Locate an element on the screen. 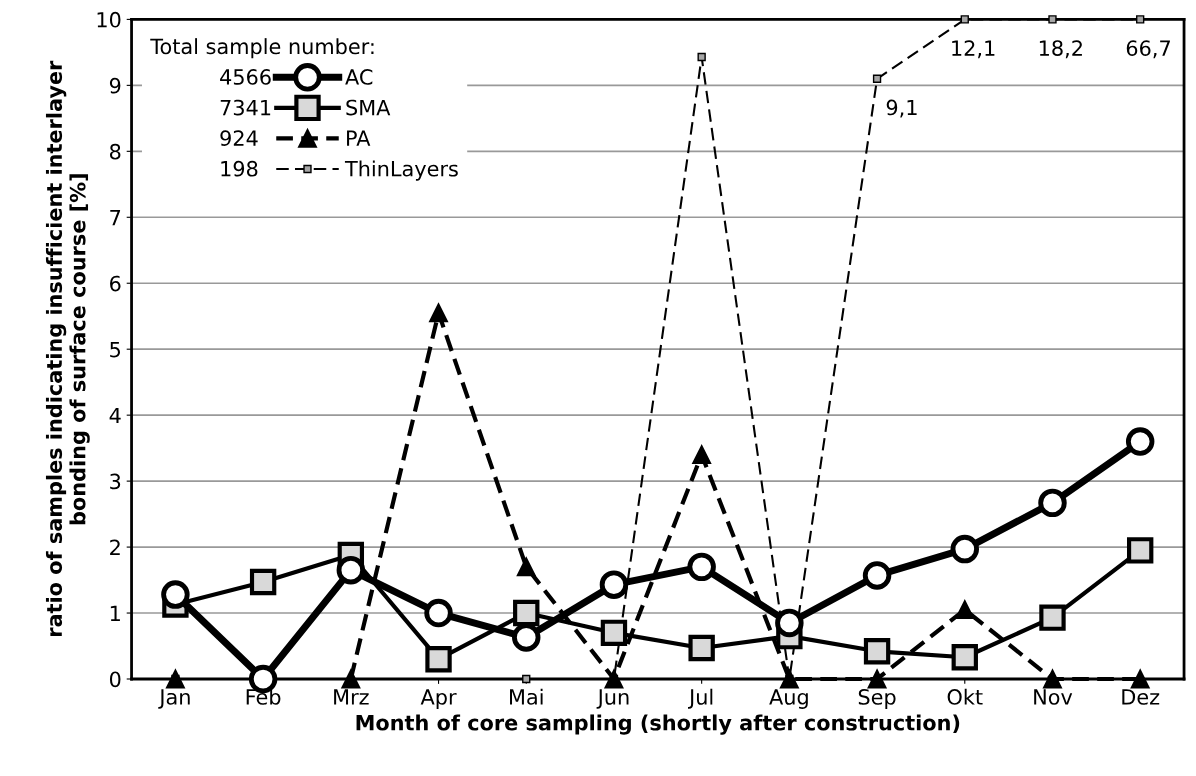 This screenshot has height=776, width=1196. x-tick-label: Mai is located at coordinates (526, 696).